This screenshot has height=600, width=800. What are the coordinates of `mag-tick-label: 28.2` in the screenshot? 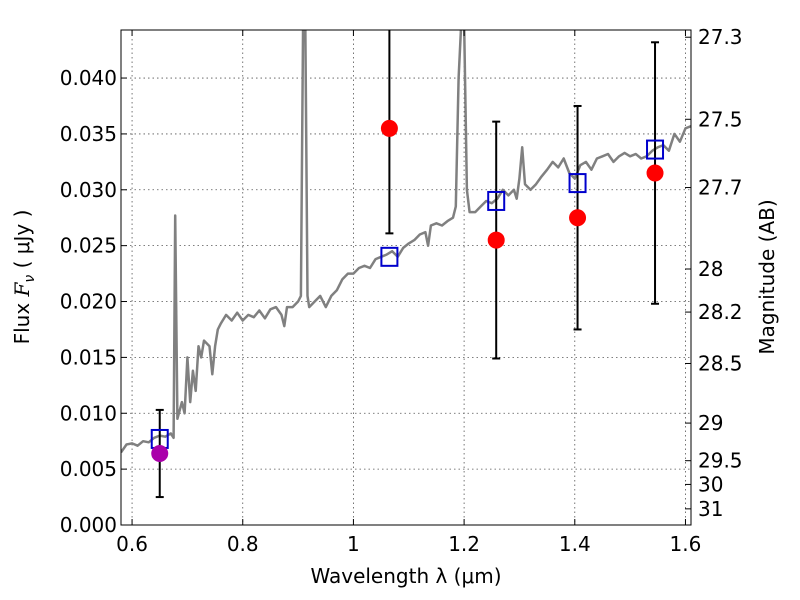 It's located at (720, 312).